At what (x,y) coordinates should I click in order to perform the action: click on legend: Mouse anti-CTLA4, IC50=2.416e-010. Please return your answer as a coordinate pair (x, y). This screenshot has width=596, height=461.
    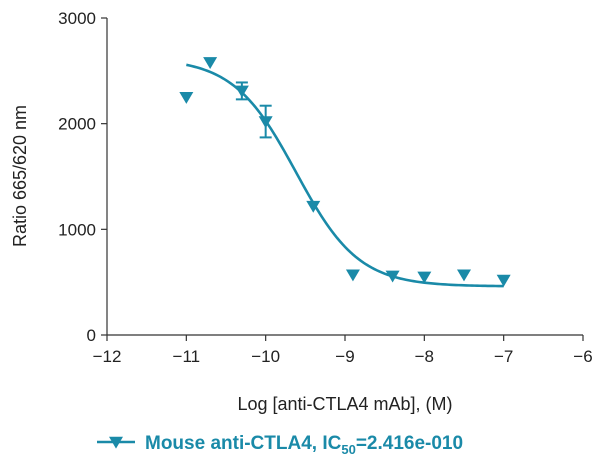
    Looking at the image, I should click on (280, 445).